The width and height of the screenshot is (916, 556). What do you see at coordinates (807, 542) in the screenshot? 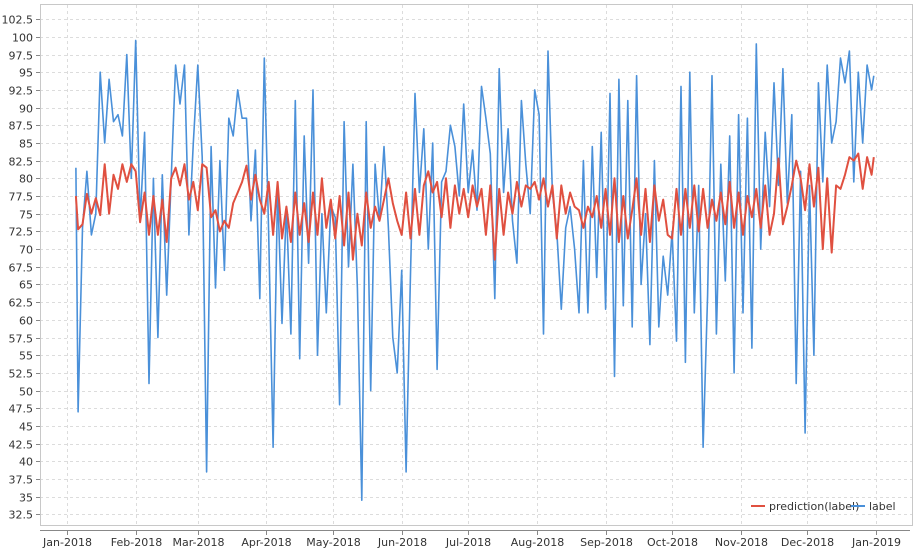
I see `x-tick-label: Dec-2018` at bounding box center [807, 542].